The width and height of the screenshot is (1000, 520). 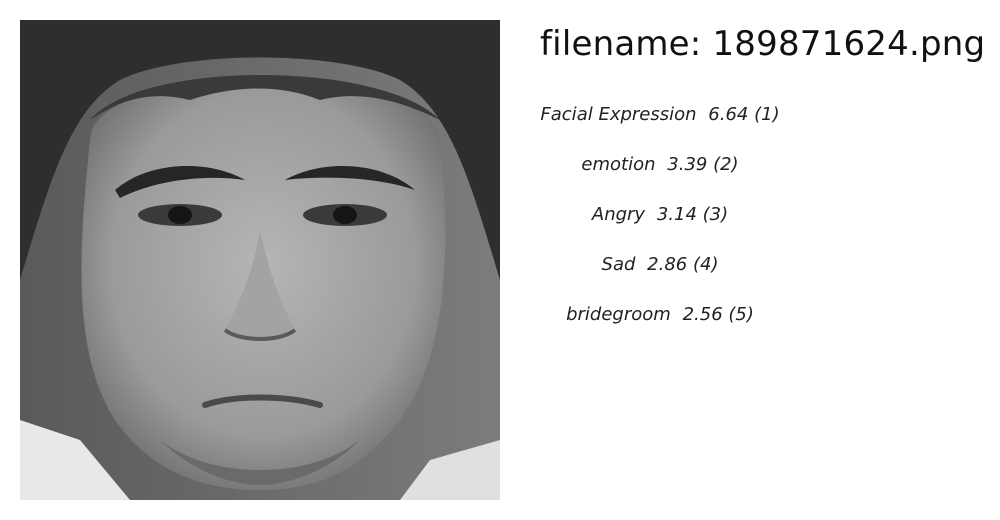 What do you see at coordinates (702, 314) in the screenshot?
I see `label-score: 2.56` at bounding box center [702, 314].